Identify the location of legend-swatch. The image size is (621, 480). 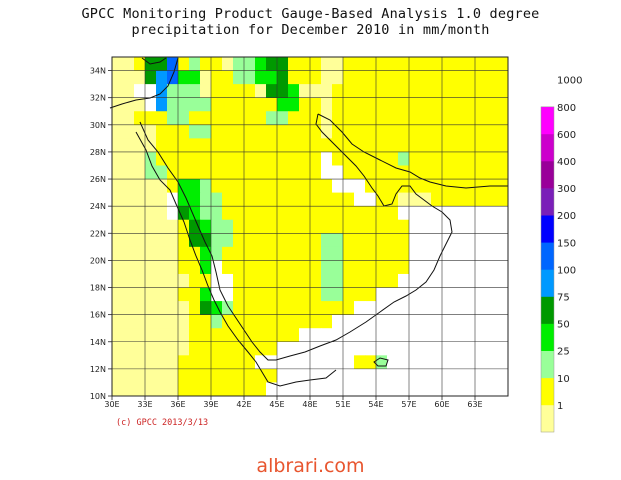
(547, 391).